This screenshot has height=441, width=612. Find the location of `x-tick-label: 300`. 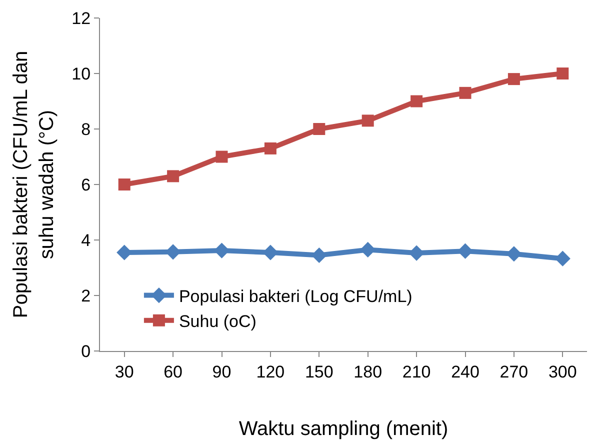

x-tick-label: 300 is located at coordinates (562, 372).